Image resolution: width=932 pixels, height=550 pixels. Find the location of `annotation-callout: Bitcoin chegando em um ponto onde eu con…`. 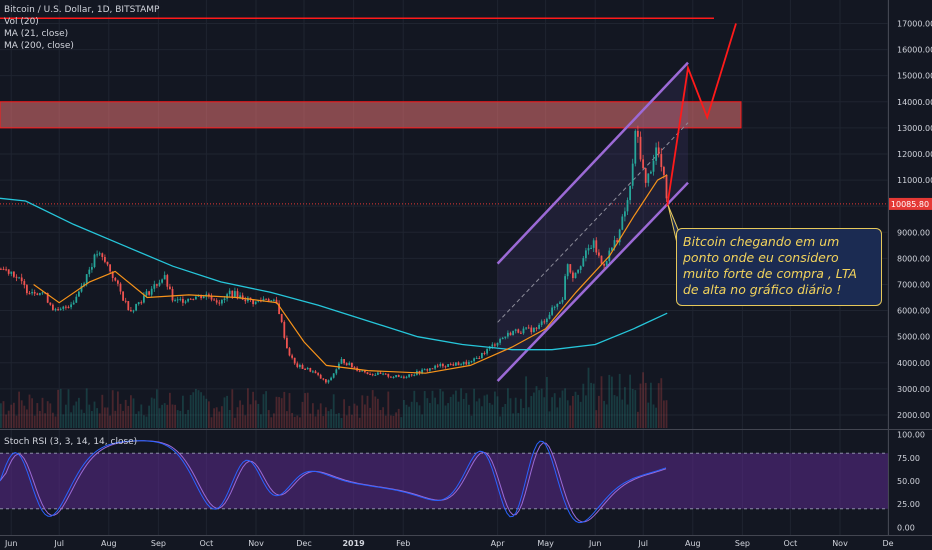

annotation-callout: Bitcoin chegando em um ponto onde eu con… is located at coordinates (779, 267).